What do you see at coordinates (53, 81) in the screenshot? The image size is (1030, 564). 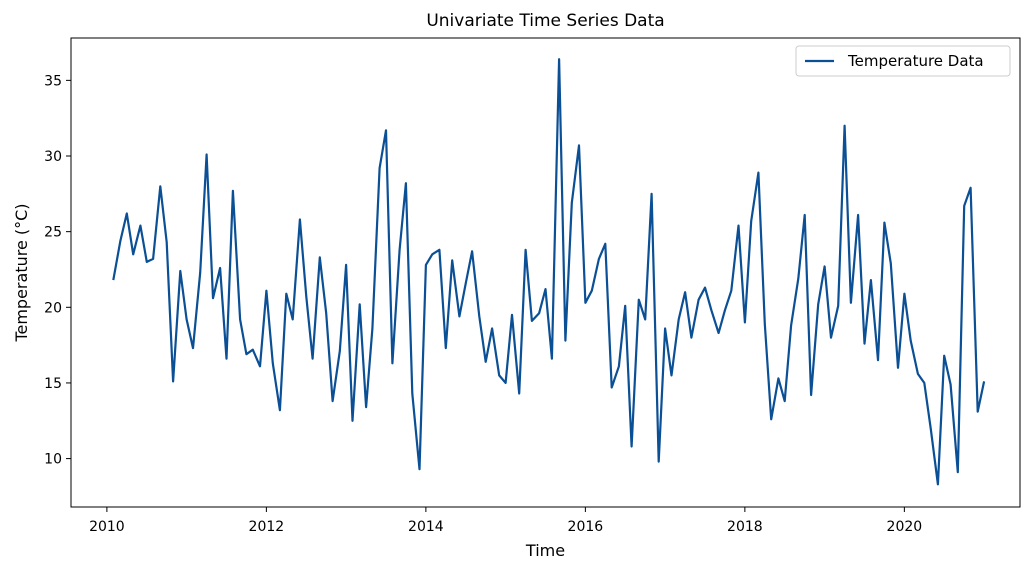 I see `y-tick-label: 35` at bounding box center [53, 81].